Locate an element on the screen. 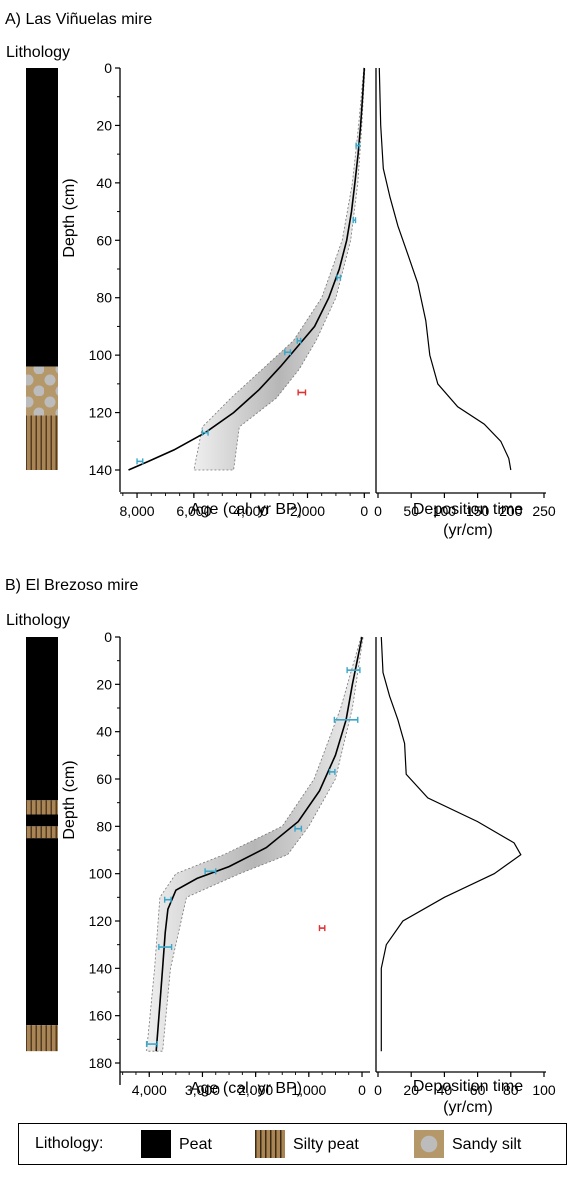 Image resolution: width=577 pixels, height=1187 pixels. uncertainty-band is located at coordinates (255, 844).